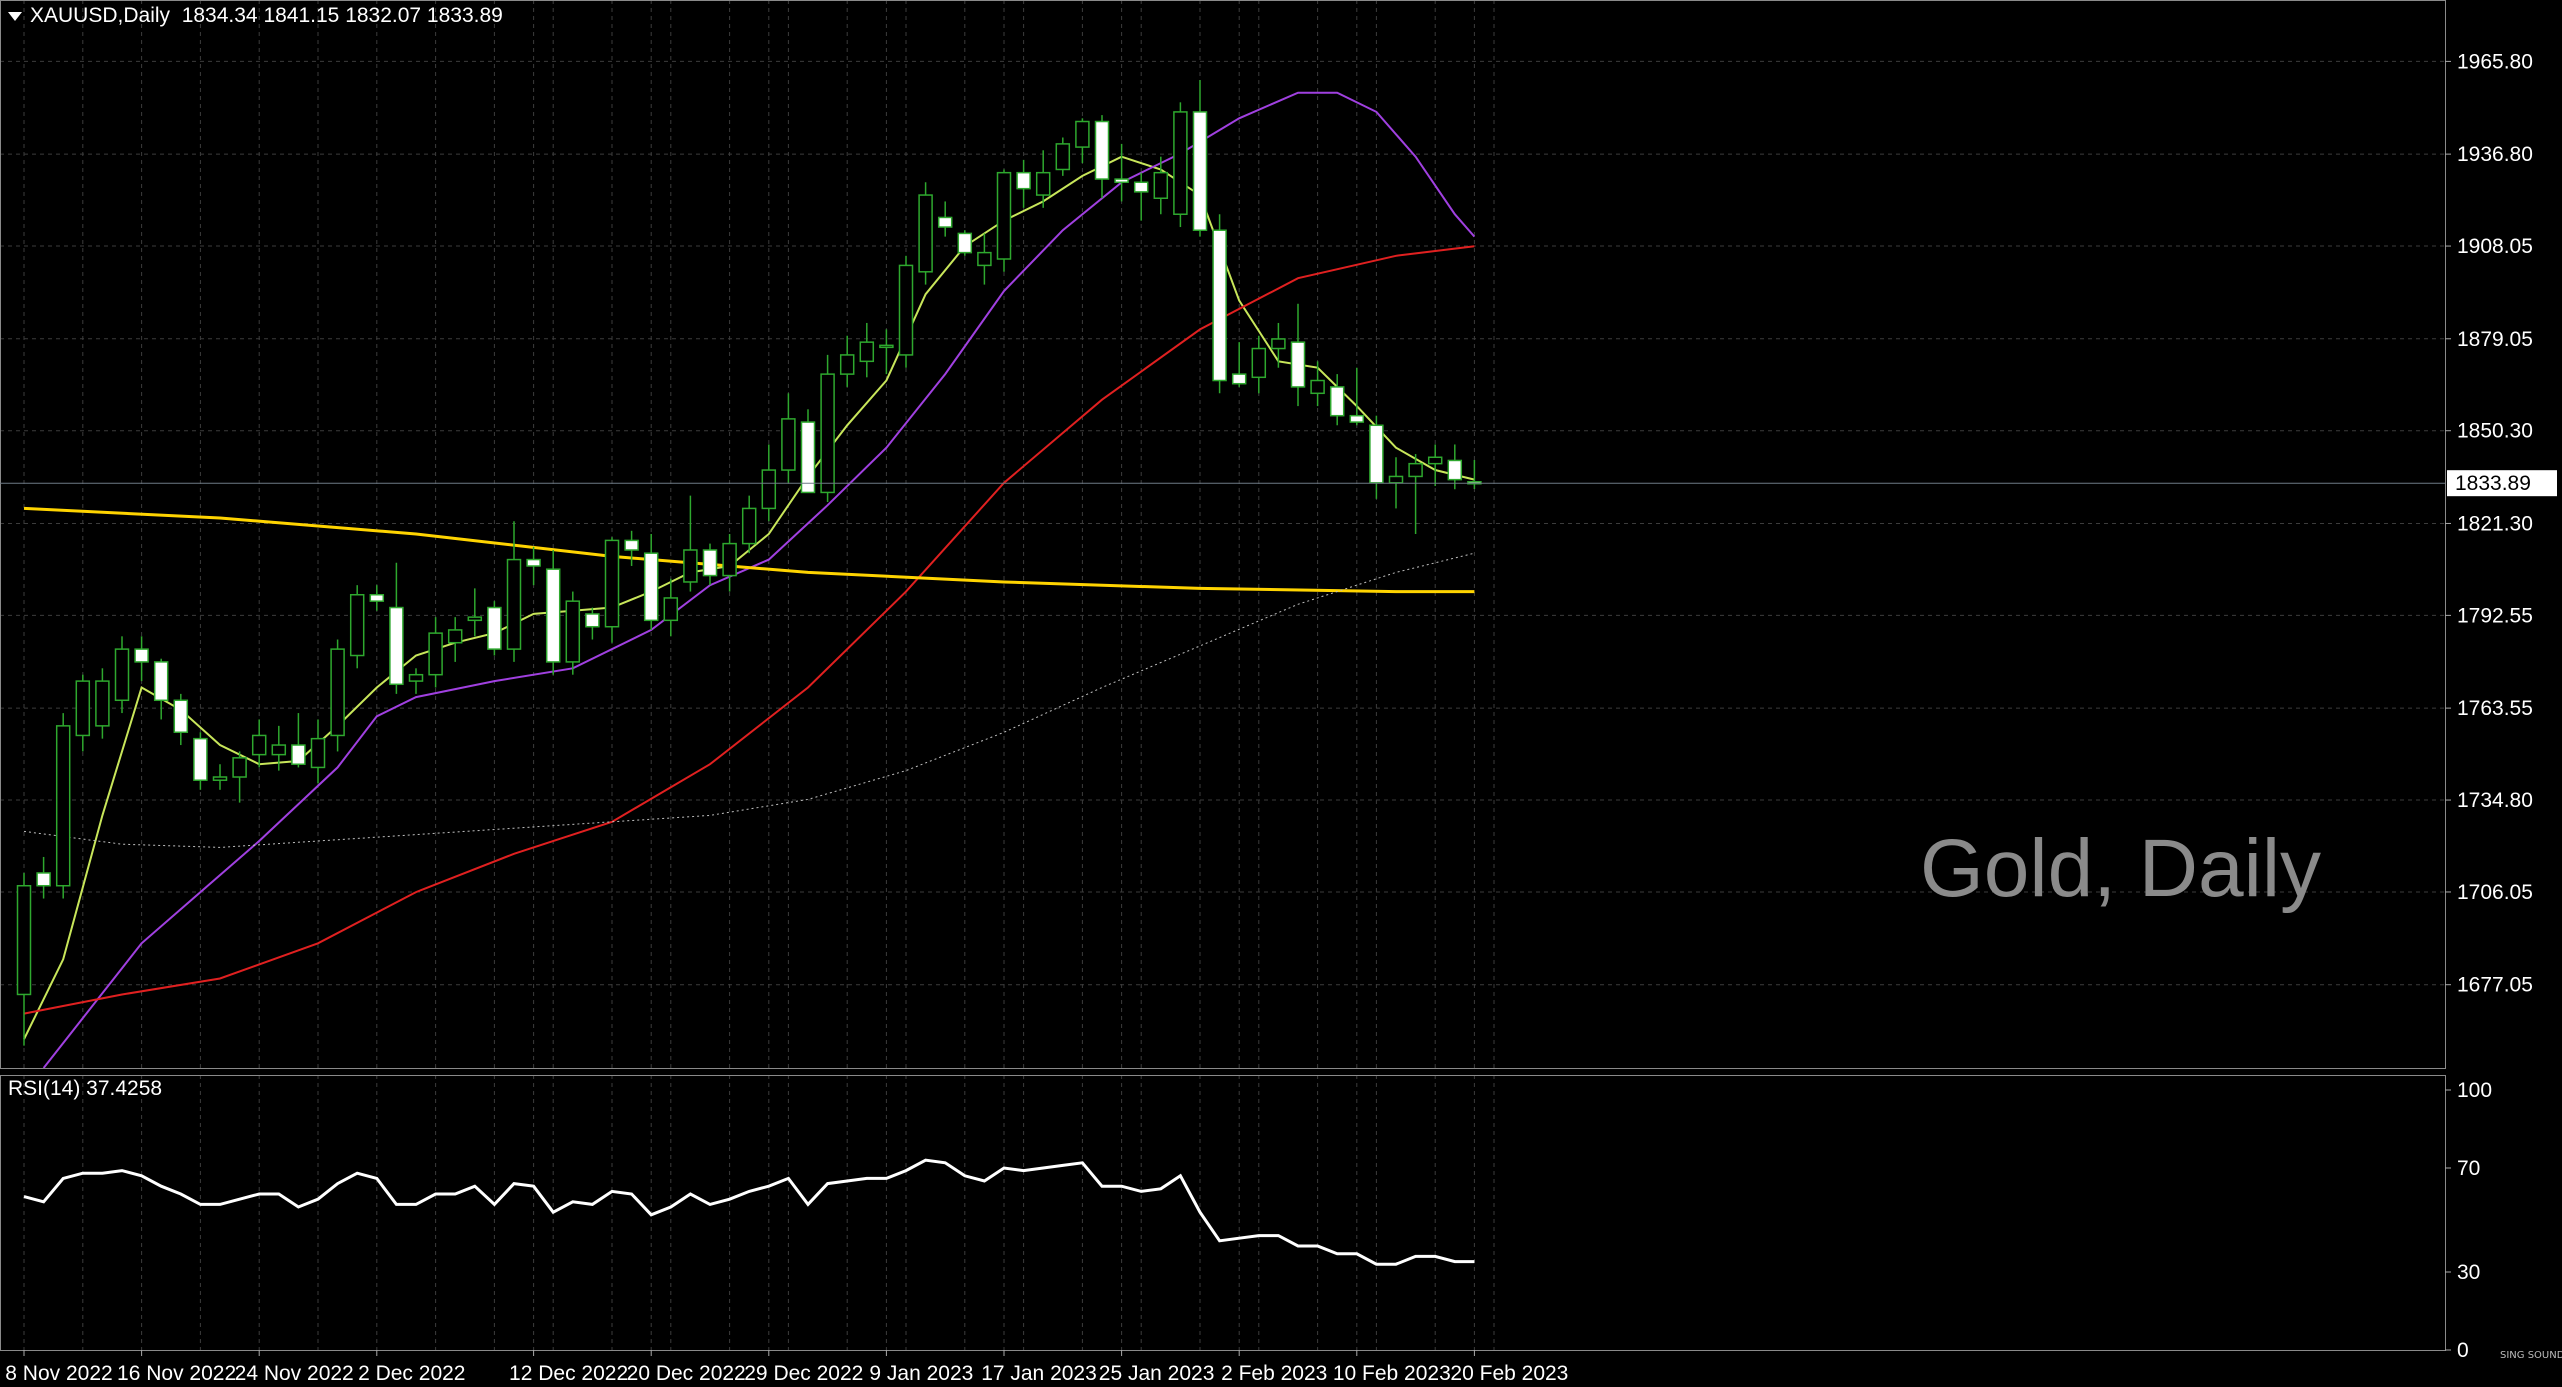  Describe the element at coordinates (2495, 523) in the screenshot. I see `price-tick-label: 1821.30` at that location.